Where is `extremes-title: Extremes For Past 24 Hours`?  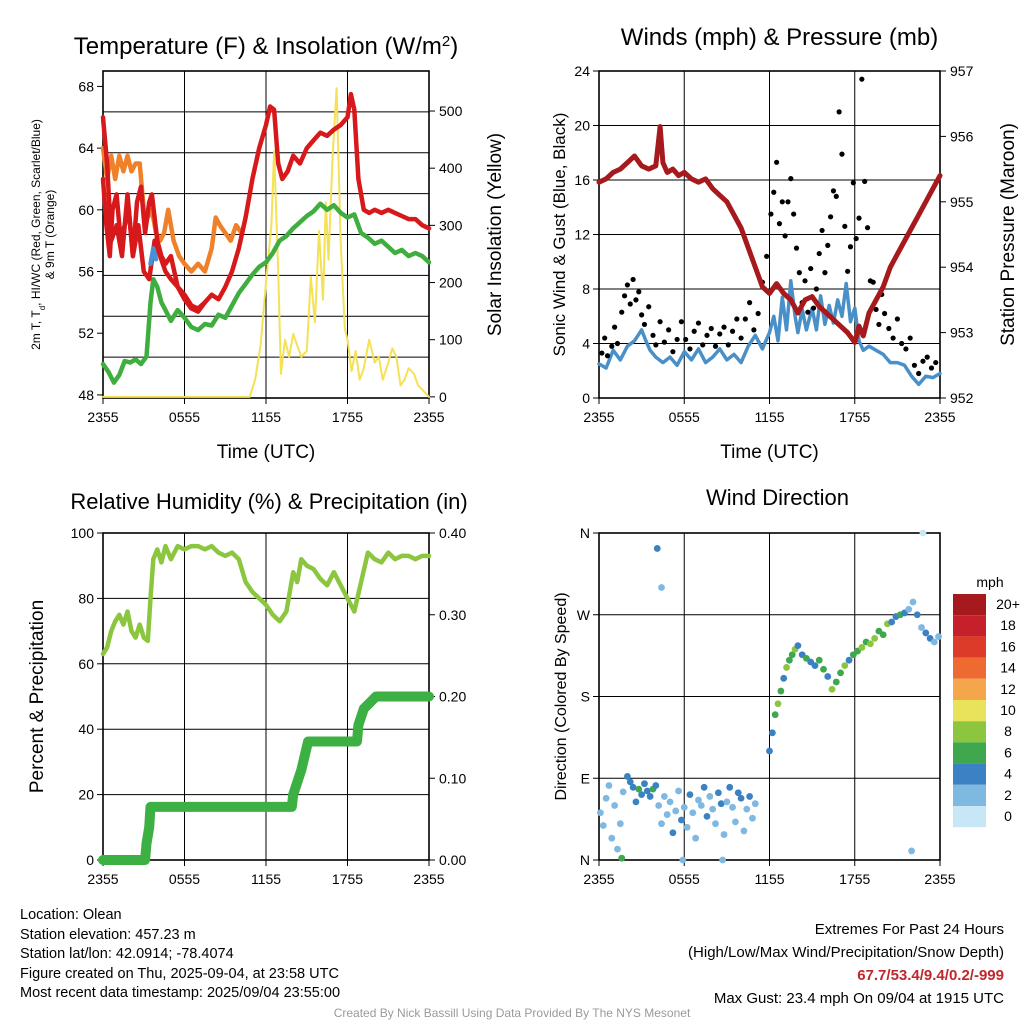
extremes-title: Extremes For Past 24 Hours is located at coordinates (909, 929).